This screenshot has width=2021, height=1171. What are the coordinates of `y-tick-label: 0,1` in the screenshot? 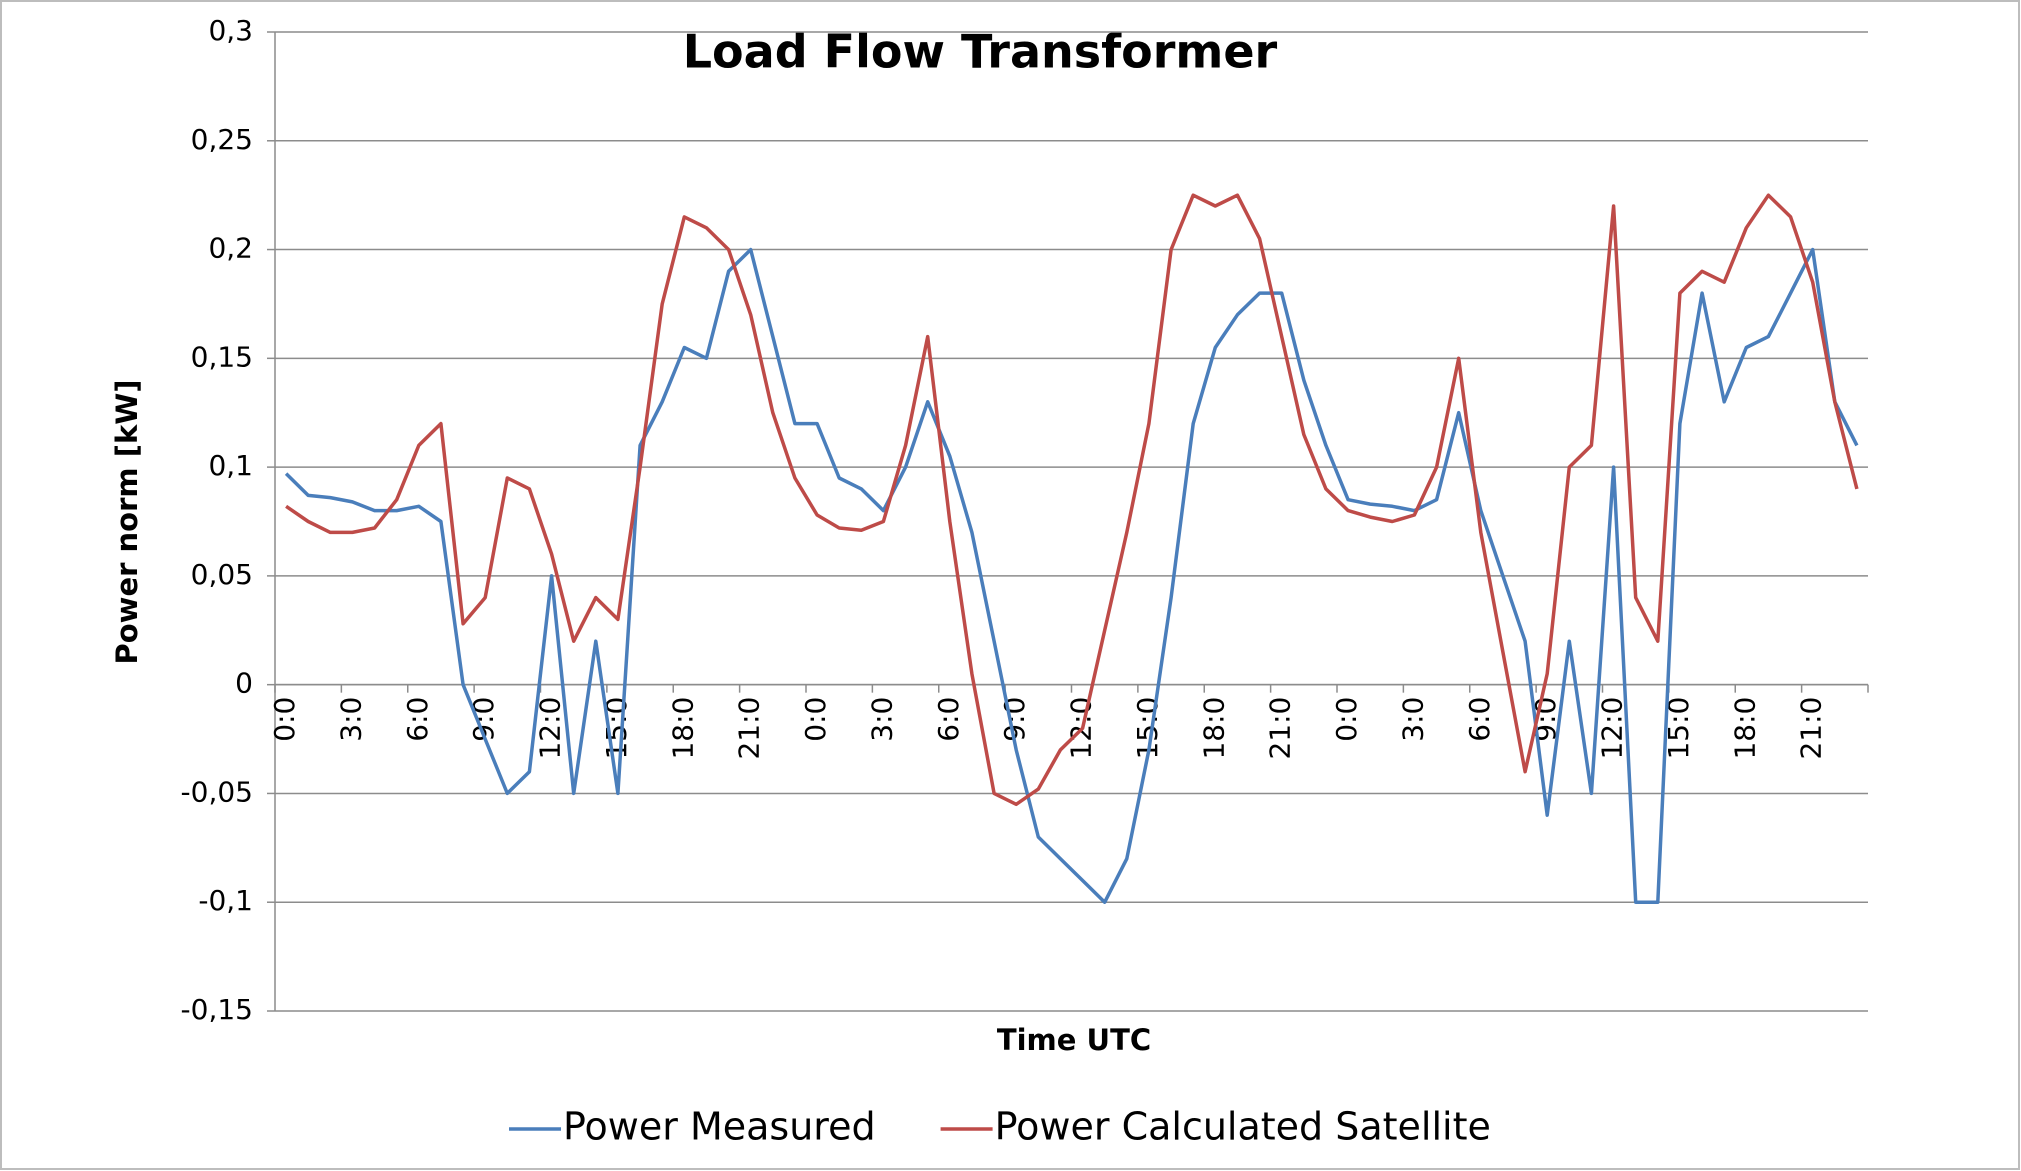 It's located at (230, 465).